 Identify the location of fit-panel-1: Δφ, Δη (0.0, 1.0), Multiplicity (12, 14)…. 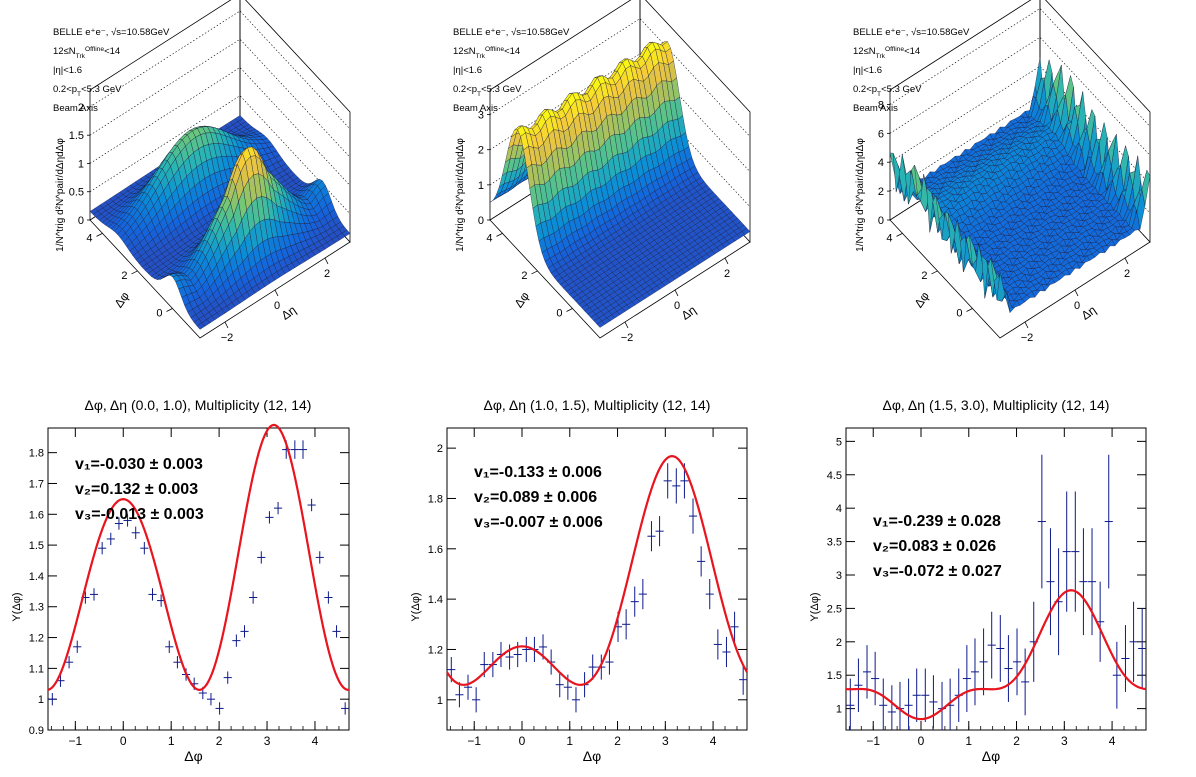
(180, 580).